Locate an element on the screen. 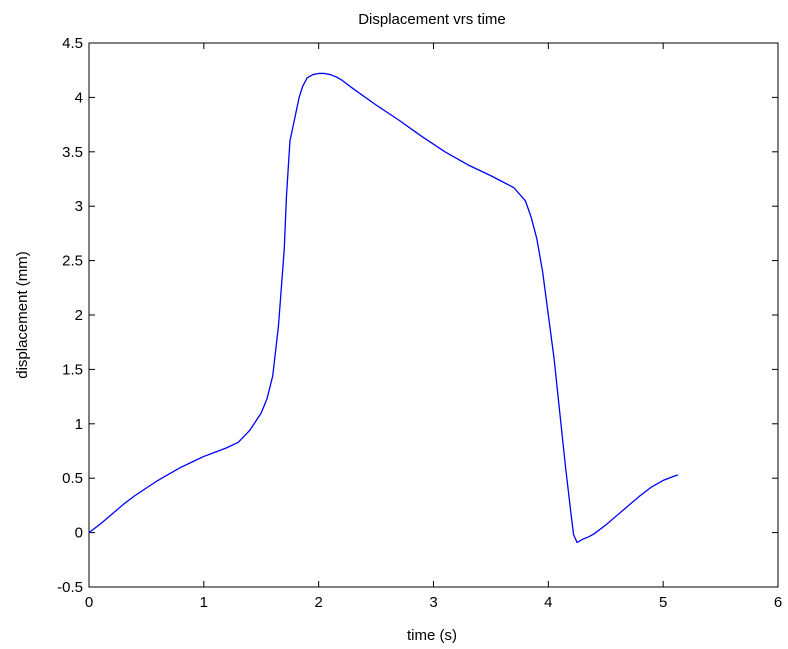 This screenshot has width=788, height=649. y-tick-label: 4.5 is located at coordinates (72, 43).